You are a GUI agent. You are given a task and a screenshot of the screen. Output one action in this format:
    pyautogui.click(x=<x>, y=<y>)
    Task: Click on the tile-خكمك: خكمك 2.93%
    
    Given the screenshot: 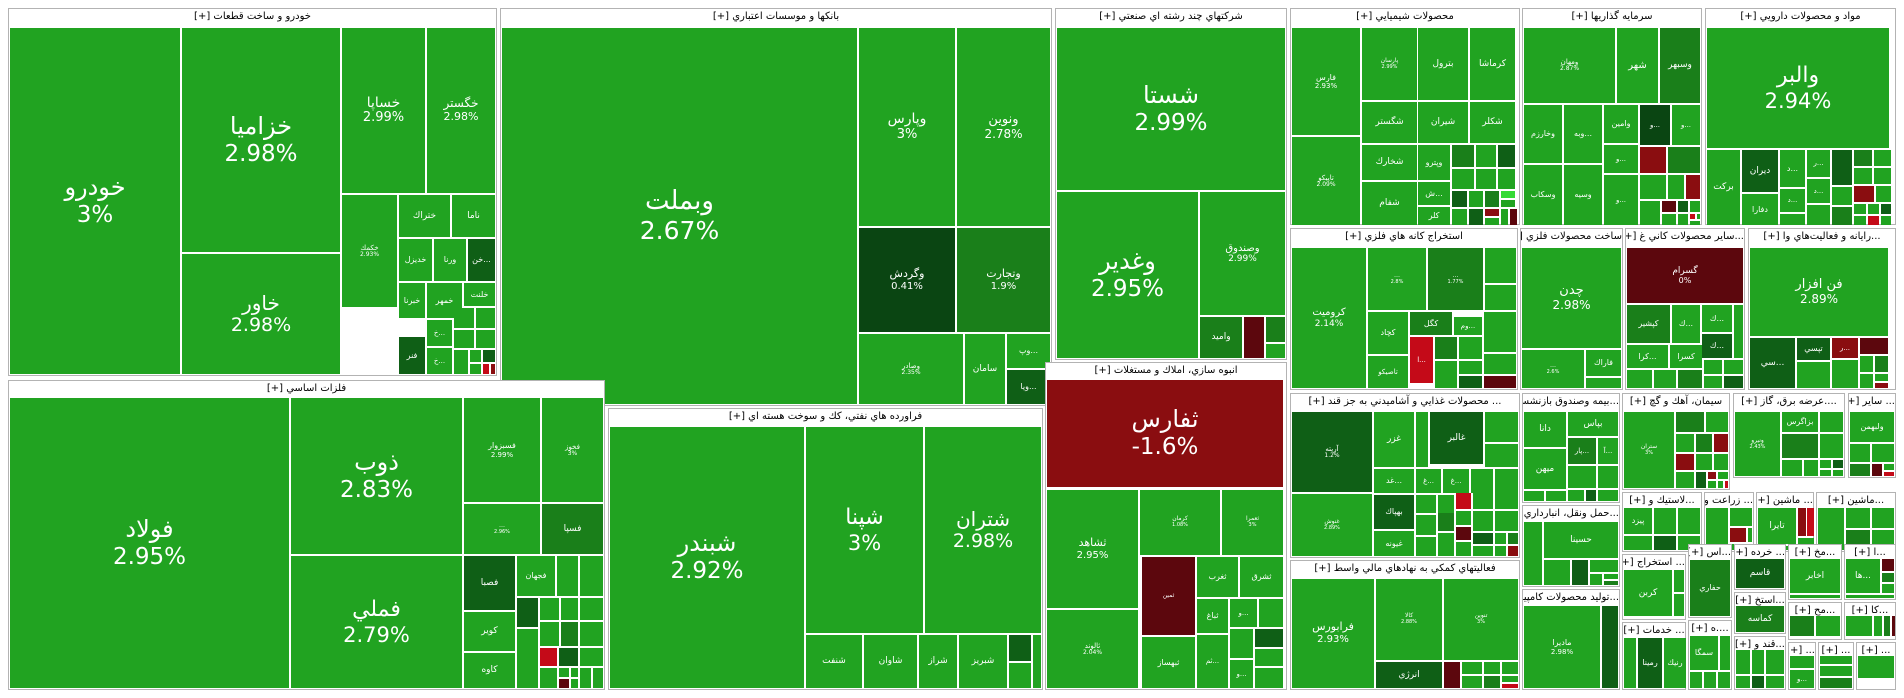 What is the action you would take?
    pyautogui.click(x=369, y=251)
    